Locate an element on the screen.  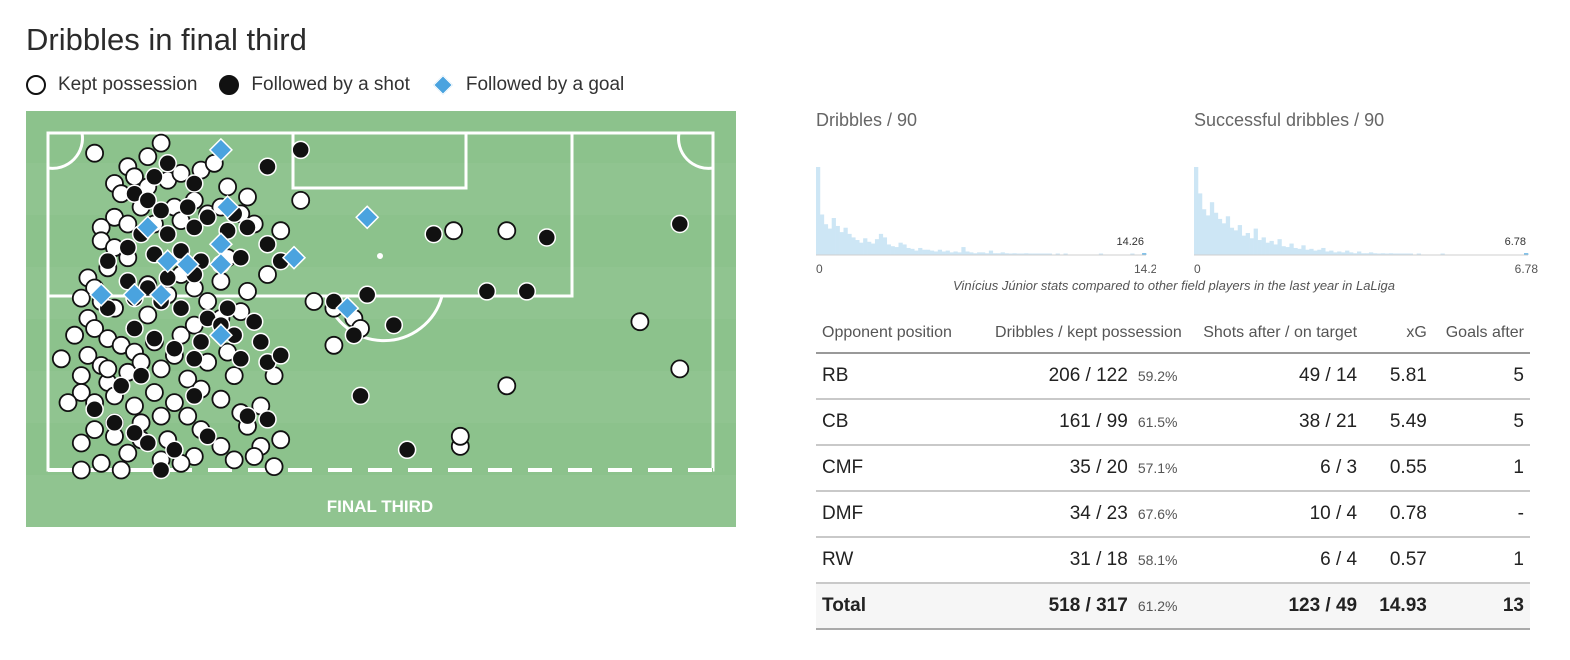
histogram-axis-max-successful: 6.78 is located at coordinates (1527, 269).